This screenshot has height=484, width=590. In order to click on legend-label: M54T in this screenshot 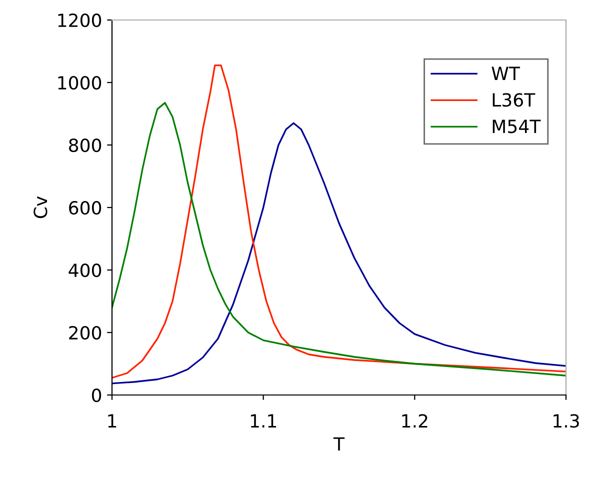, I will do `click(516, 127)`.